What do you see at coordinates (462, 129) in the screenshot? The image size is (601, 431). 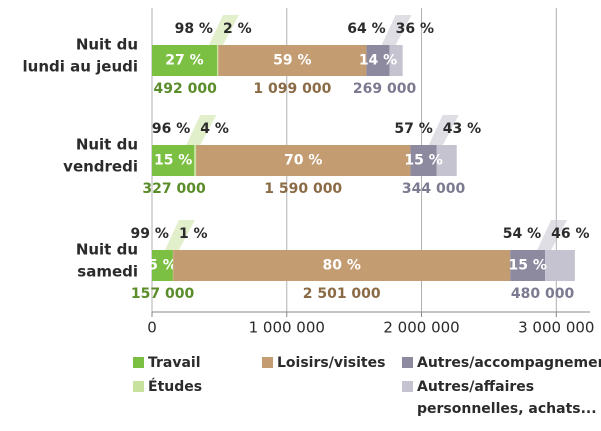 I see `part-share-label: 43 %` at bounding box center [462, 129].